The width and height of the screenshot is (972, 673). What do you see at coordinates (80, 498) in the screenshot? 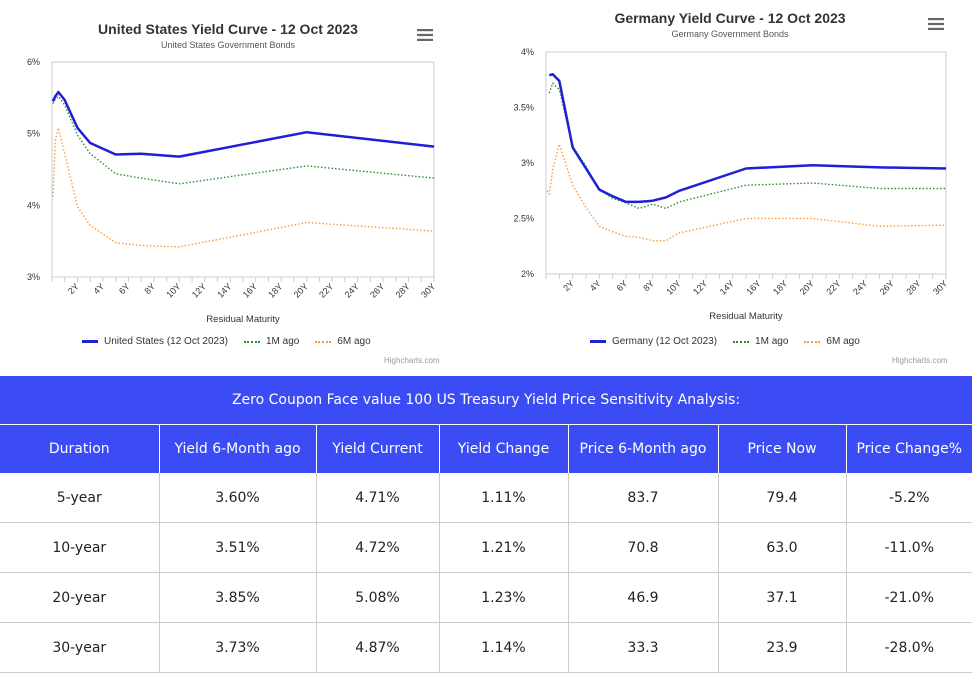
I see `table-cell: 5-year` at bounding box center [80, 498].